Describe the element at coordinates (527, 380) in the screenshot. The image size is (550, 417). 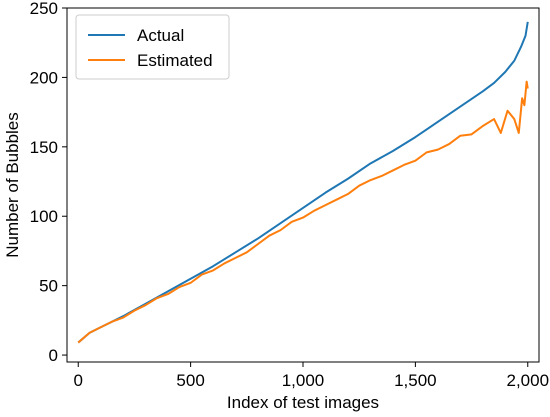
I see `x-tick-label: 2,000` at that location.